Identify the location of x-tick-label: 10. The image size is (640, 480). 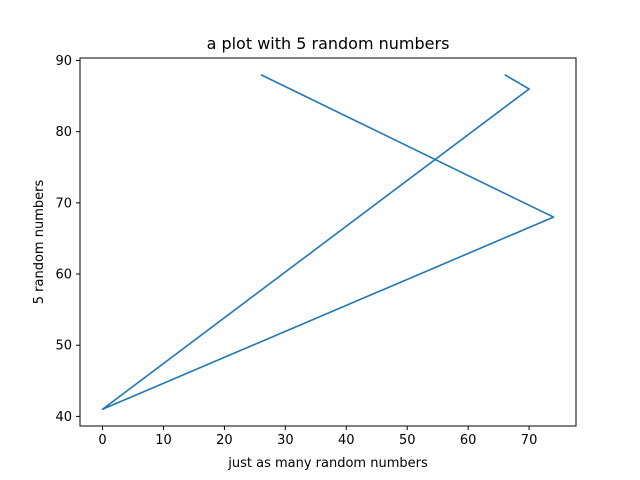
(163, 440).